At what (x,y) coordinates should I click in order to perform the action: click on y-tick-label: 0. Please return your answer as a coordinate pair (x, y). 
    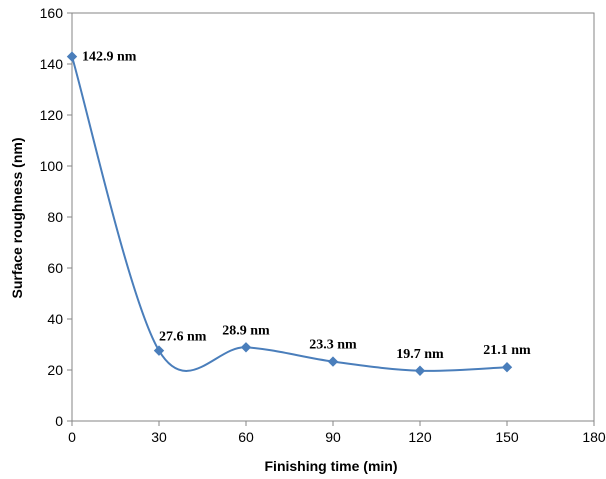
    Looking at the image, I should click on (59, 421).